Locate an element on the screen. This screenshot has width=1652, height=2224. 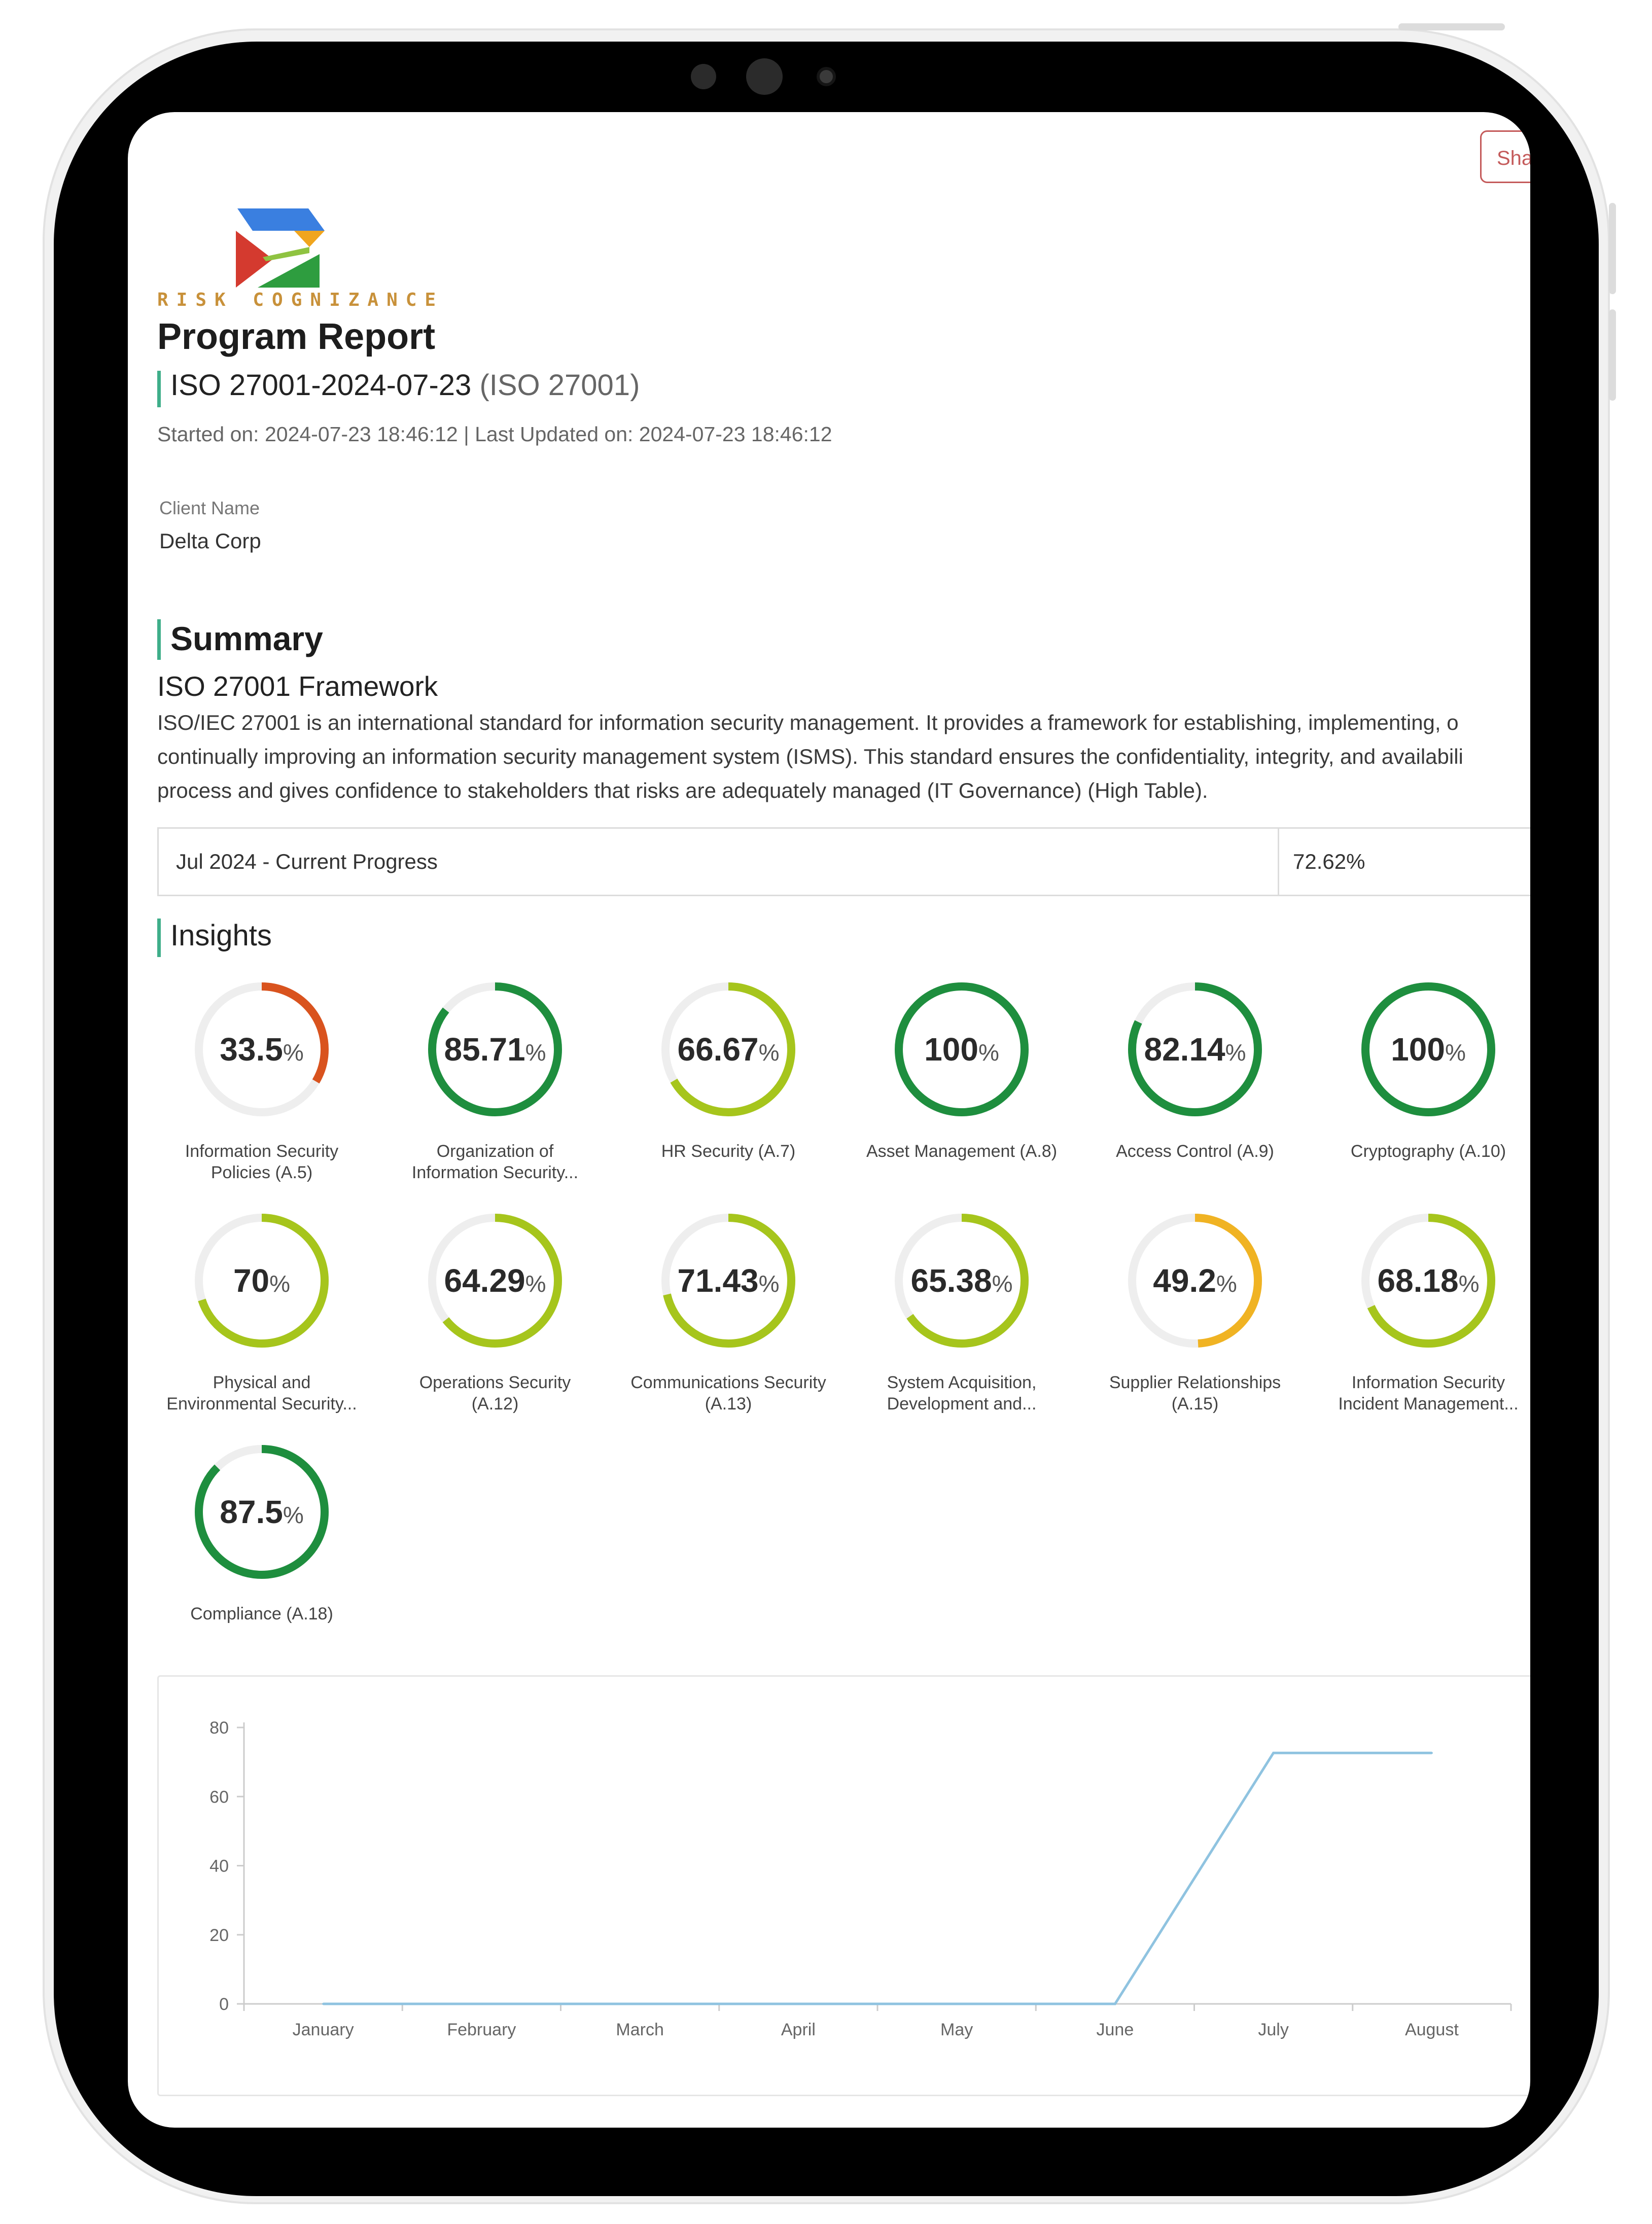
gauge-value: 64.29% is located at coordinates (495, 1281).